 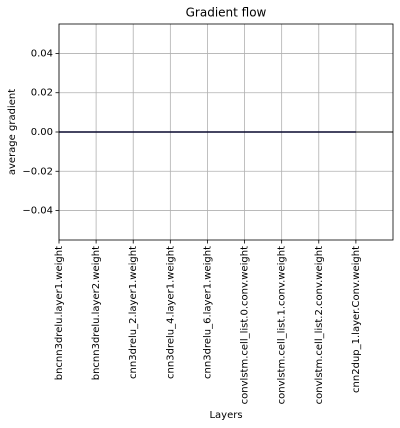 What do you see at coordinates (12, 132) in the screenshot?
I see `y-axis-label: average gradient` at bounding box center [12, 132].